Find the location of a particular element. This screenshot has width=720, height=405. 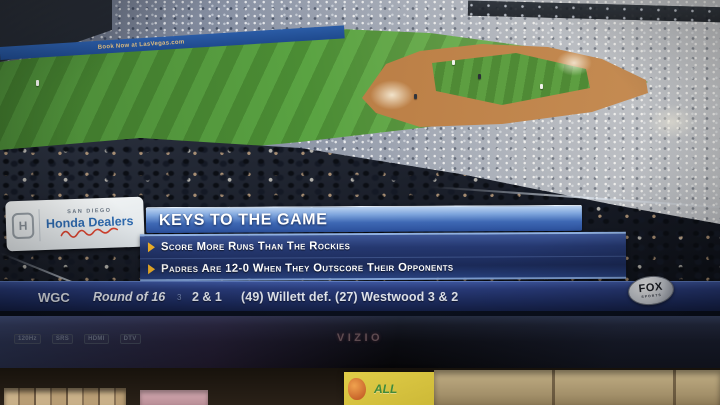

fielder-player is located at coordinates (415, 96).